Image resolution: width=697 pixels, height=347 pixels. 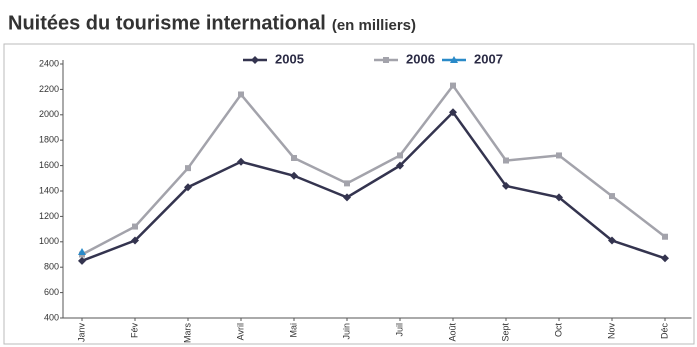 I want to click on x-tick-label: Fév, so click(x=134, y=331).